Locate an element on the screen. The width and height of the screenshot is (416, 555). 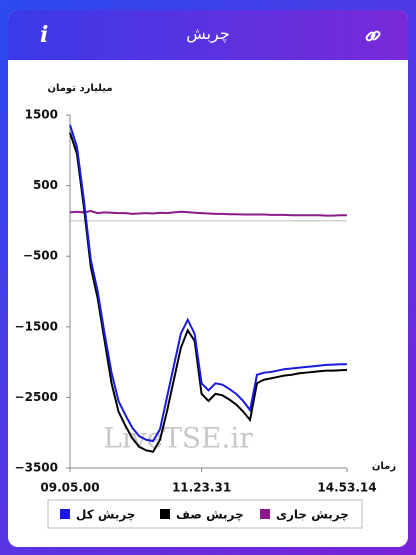
x-tick-label: 09.05.00 is located at coordinates (69, 488).